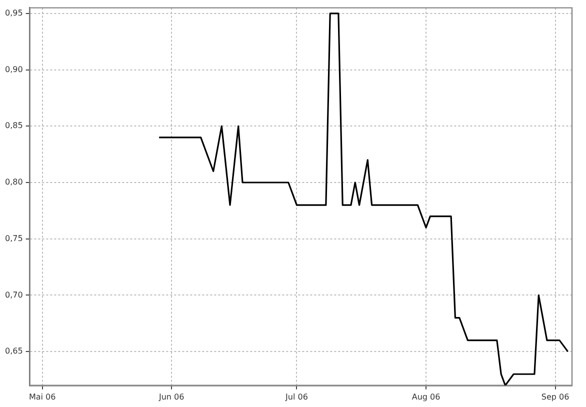  Describe the element at coordinates (14, 295) in the screenshot. I see `y-tick-label: 0,70` at that location.